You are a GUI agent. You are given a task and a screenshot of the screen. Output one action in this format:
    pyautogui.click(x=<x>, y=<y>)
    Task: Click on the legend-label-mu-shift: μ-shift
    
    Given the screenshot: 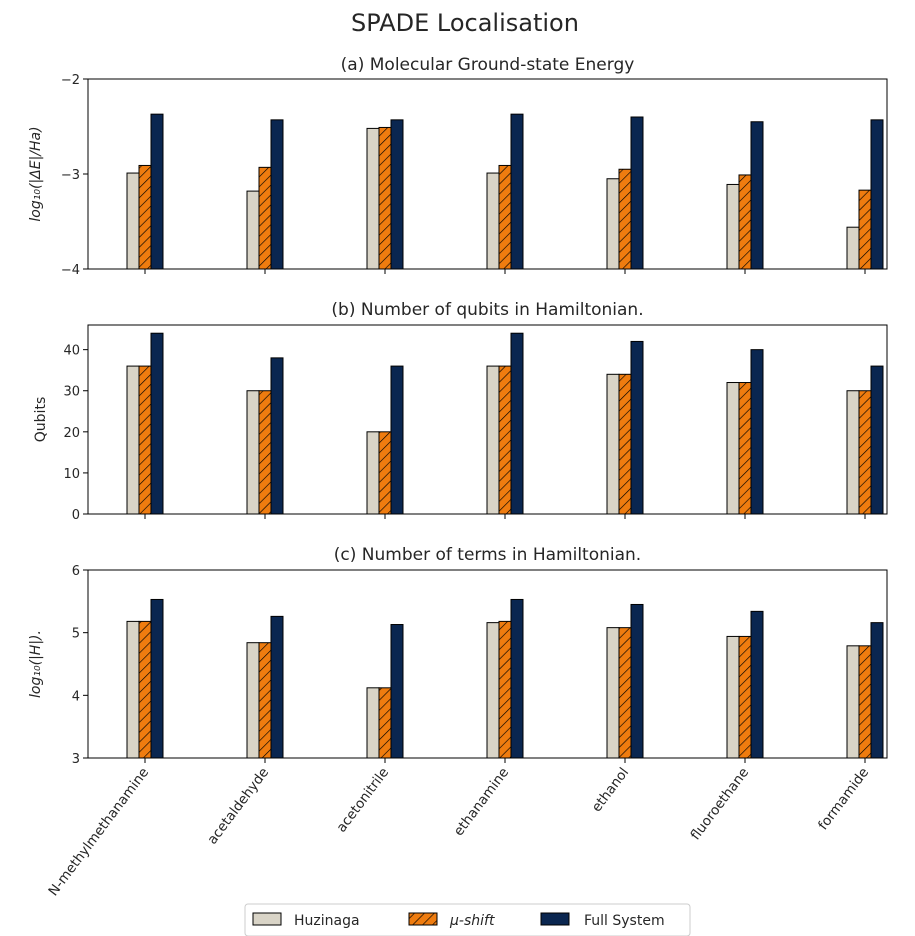 What is the action you would take?
    pyautogui.click(x=472, y=921)
    